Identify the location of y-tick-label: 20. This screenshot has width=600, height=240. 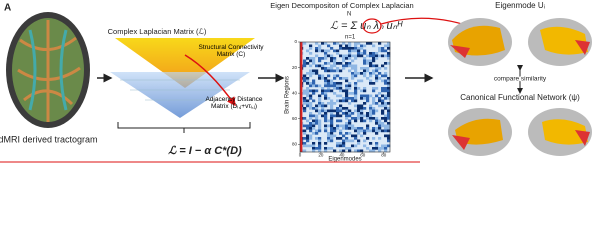
(295, 67).